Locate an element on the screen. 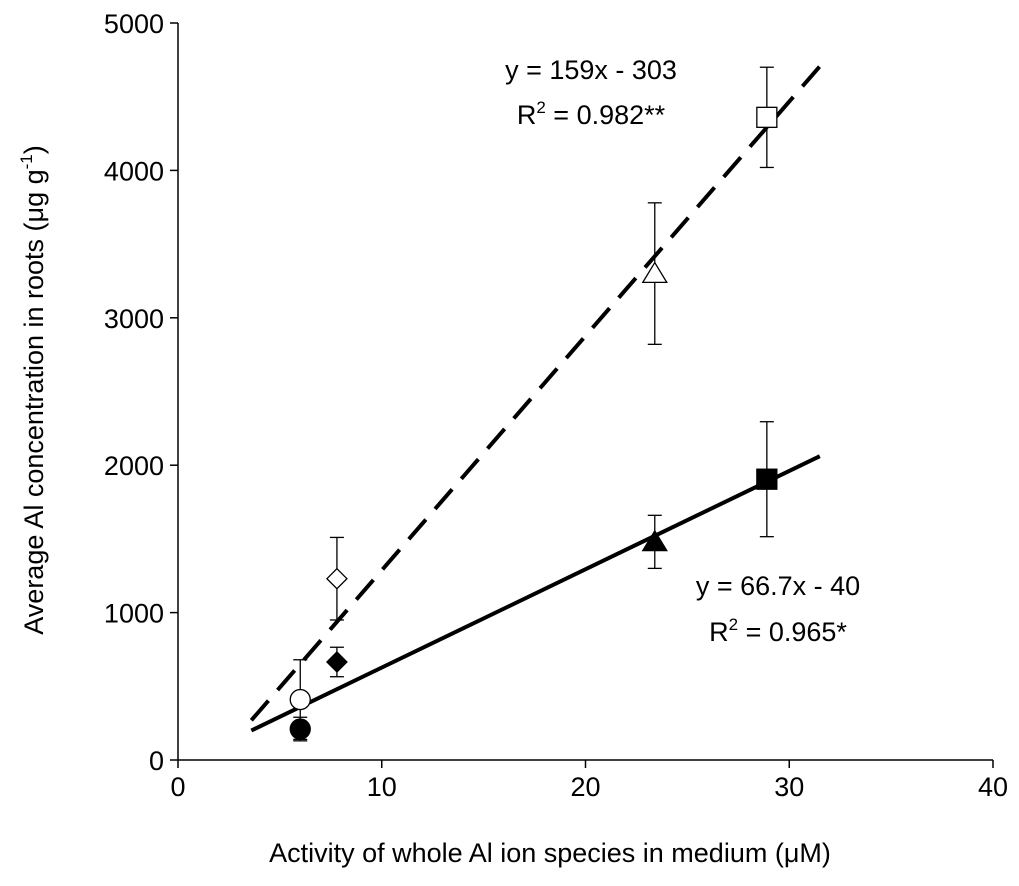  dashed-fit-r2-superscript: 2 is located at coordinates (540, 107).